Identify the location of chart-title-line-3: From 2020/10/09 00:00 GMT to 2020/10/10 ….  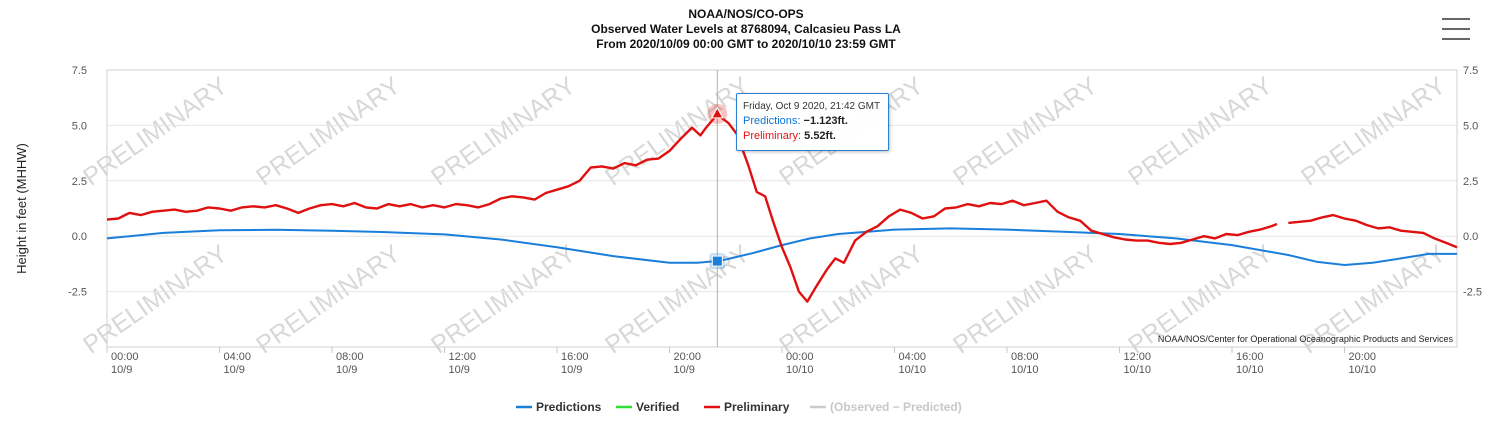
(746, 44).